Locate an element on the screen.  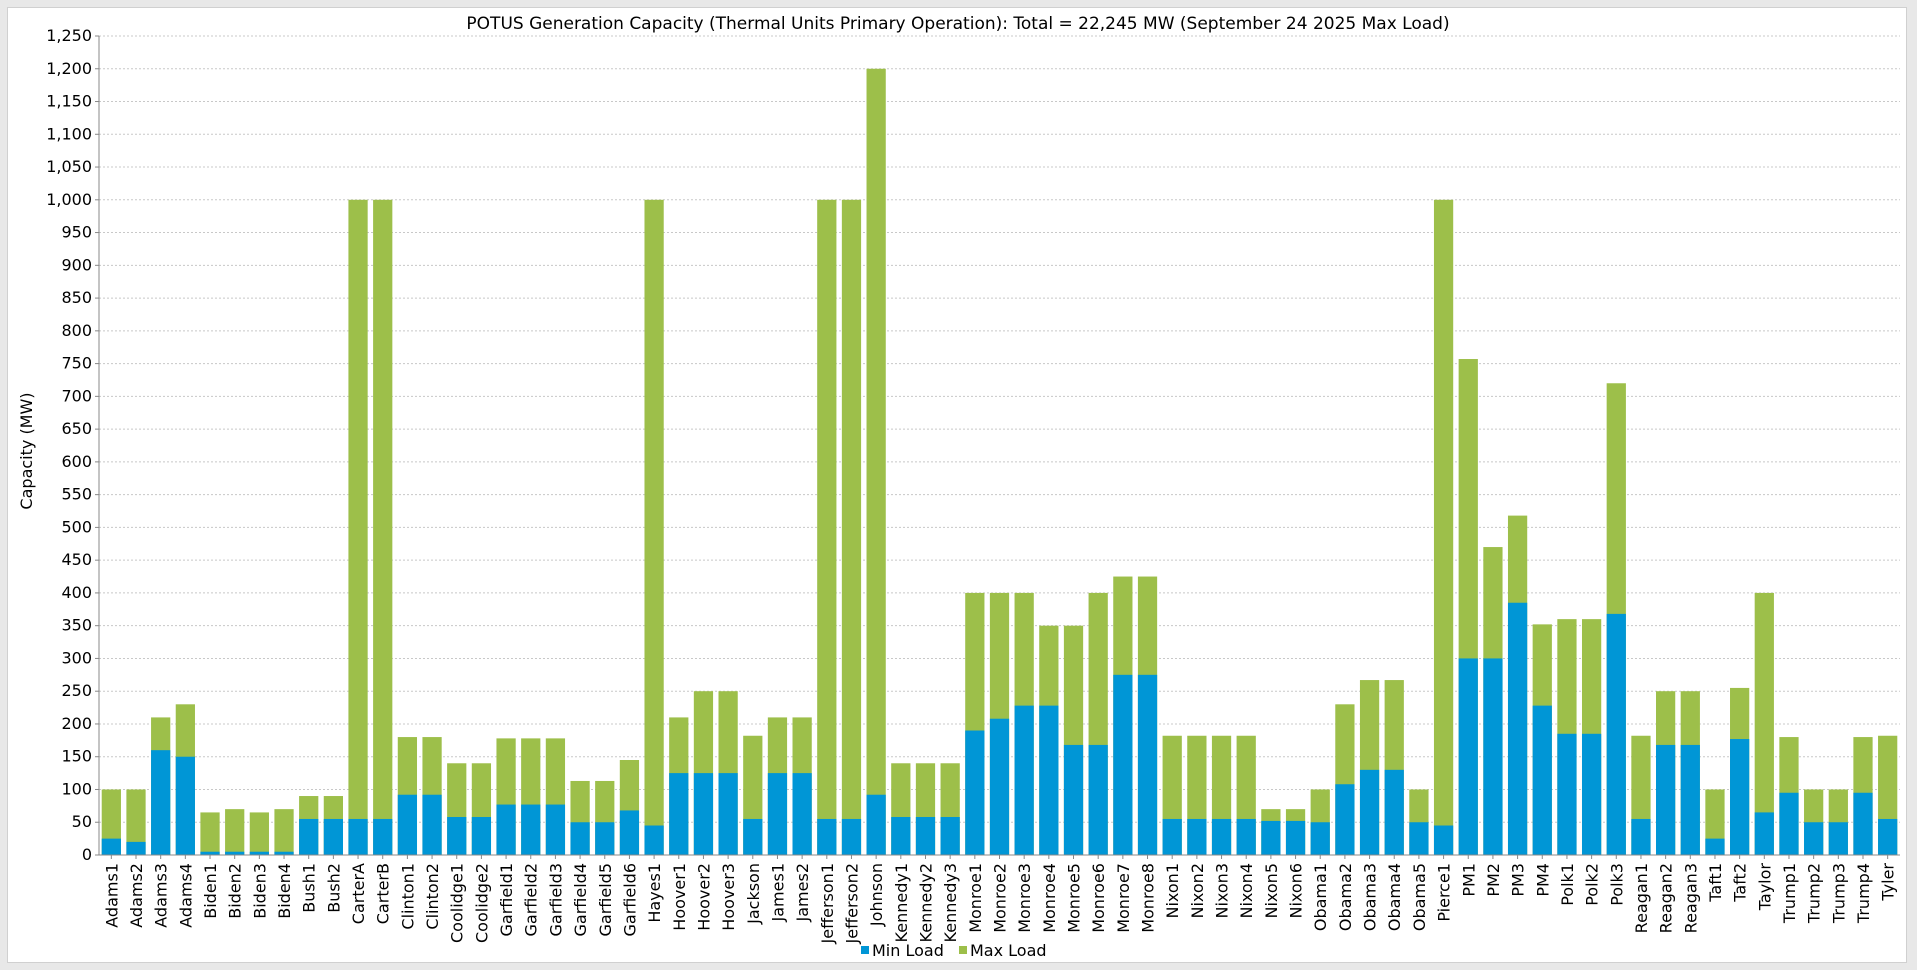
x-tick-label: Biden3 is located at coordinates (259, 891).